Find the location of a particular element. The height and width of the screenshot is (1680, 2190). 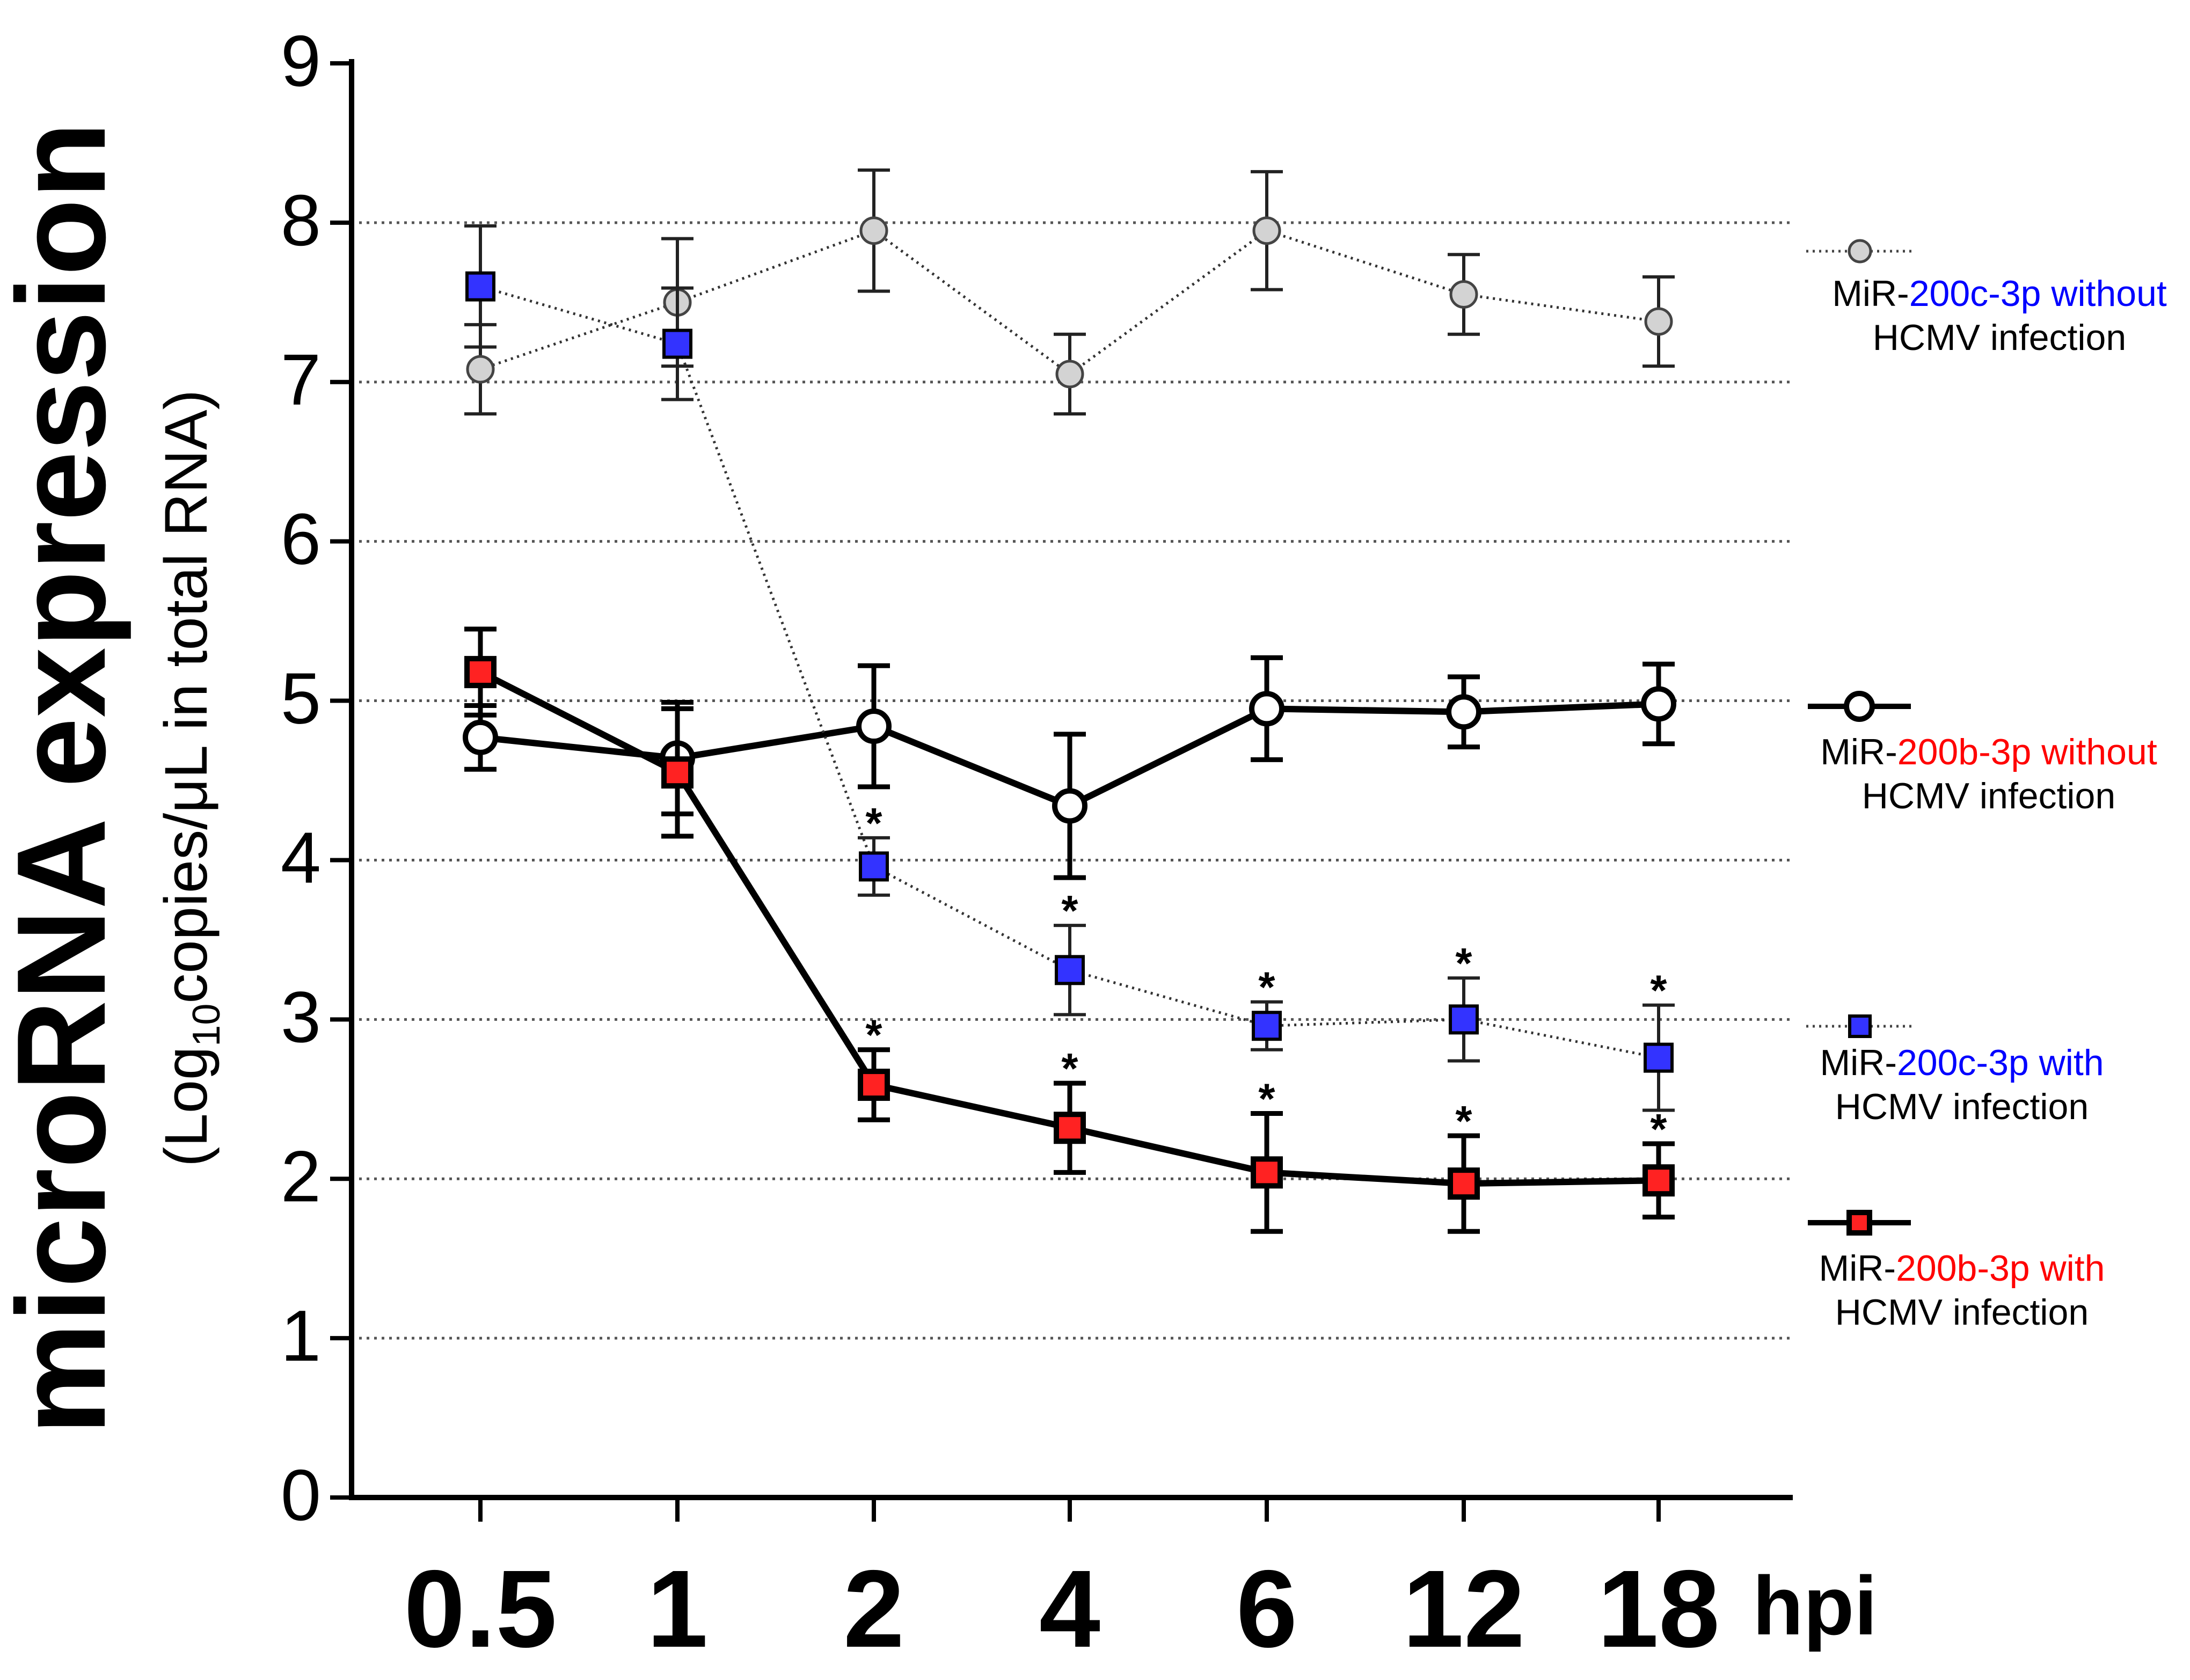

legend-label: MiR-200b-3p with is located at coordinates (1962, 1268).